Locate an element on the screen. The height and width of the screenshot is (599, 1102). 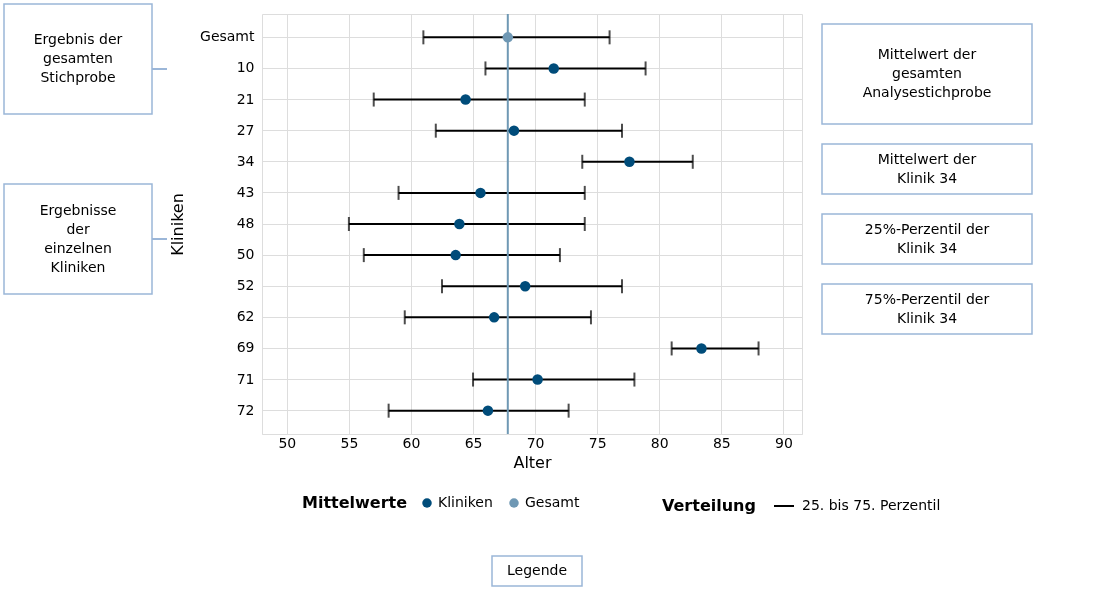
x-tick-label: 90 is located at coordinates (783, 442).